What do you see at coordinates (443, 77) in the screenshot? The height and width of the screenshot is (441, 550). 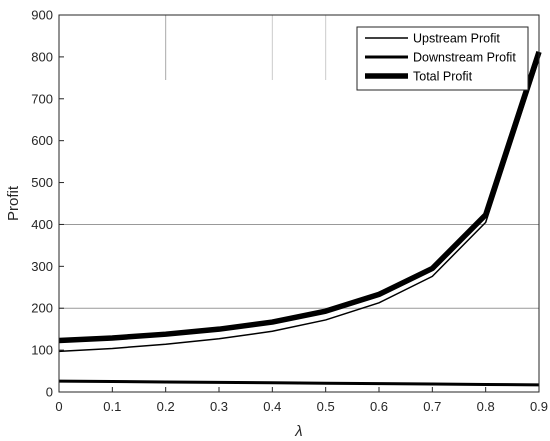 I see `legend-label-total-profit: Total Profit` at bounding box center [443, 77].